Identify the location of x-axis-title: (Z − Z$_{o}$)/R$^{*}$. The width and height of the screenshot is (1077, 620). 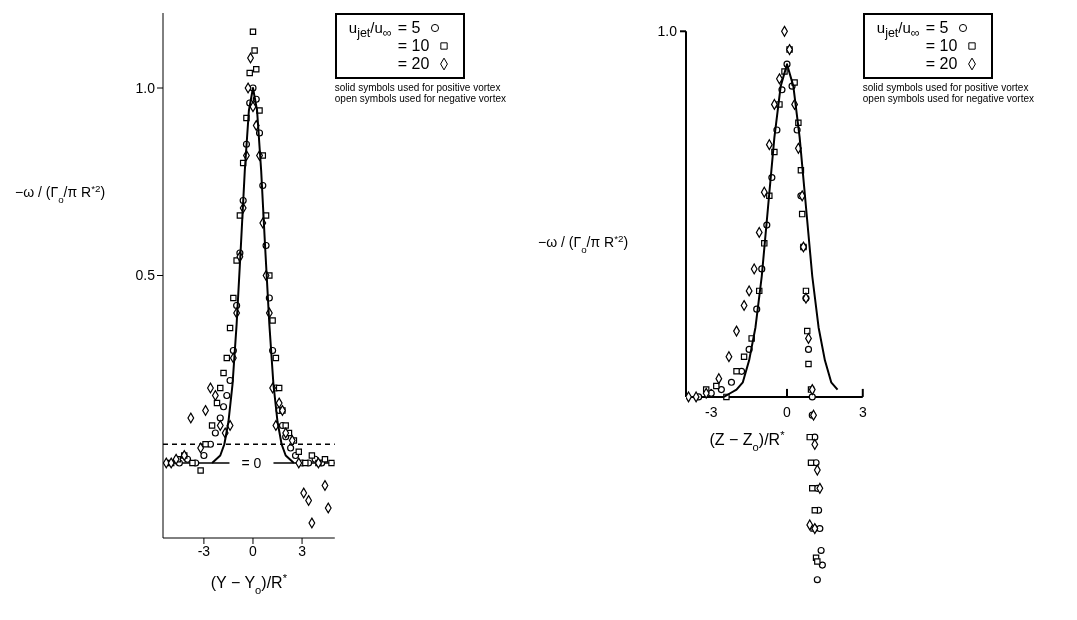
(747, 440).